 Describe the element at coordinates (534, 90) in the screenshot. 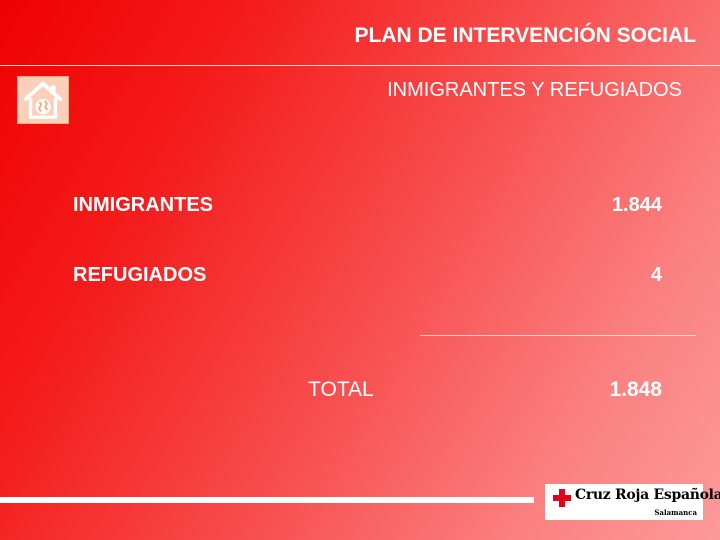

I see `section-subtitle: INMIGRANTES Y REFUGIADOS` at that location.